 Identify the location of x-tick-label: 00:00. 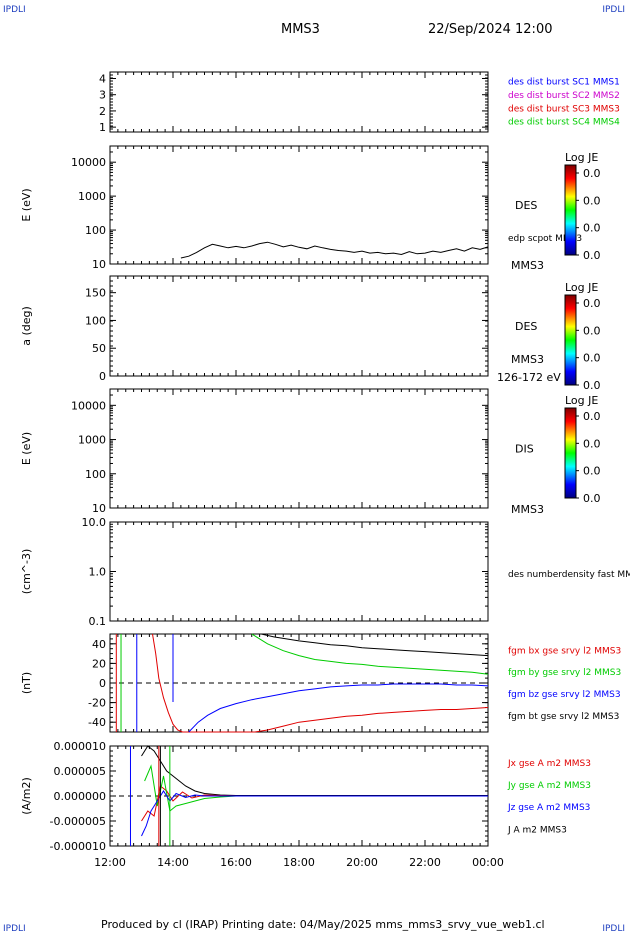
(488, 862).